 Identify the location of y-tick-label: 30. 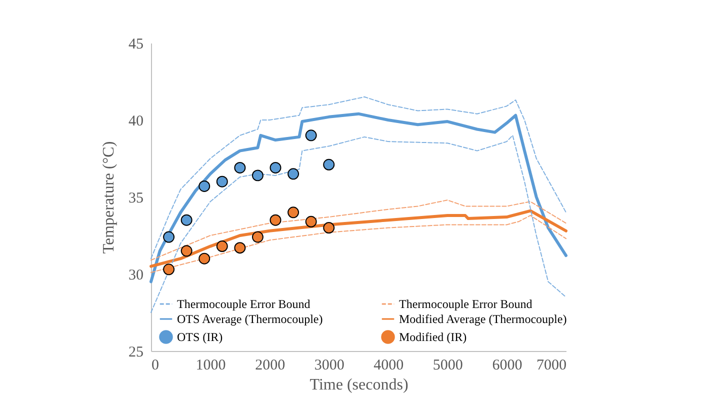
(136, 276).